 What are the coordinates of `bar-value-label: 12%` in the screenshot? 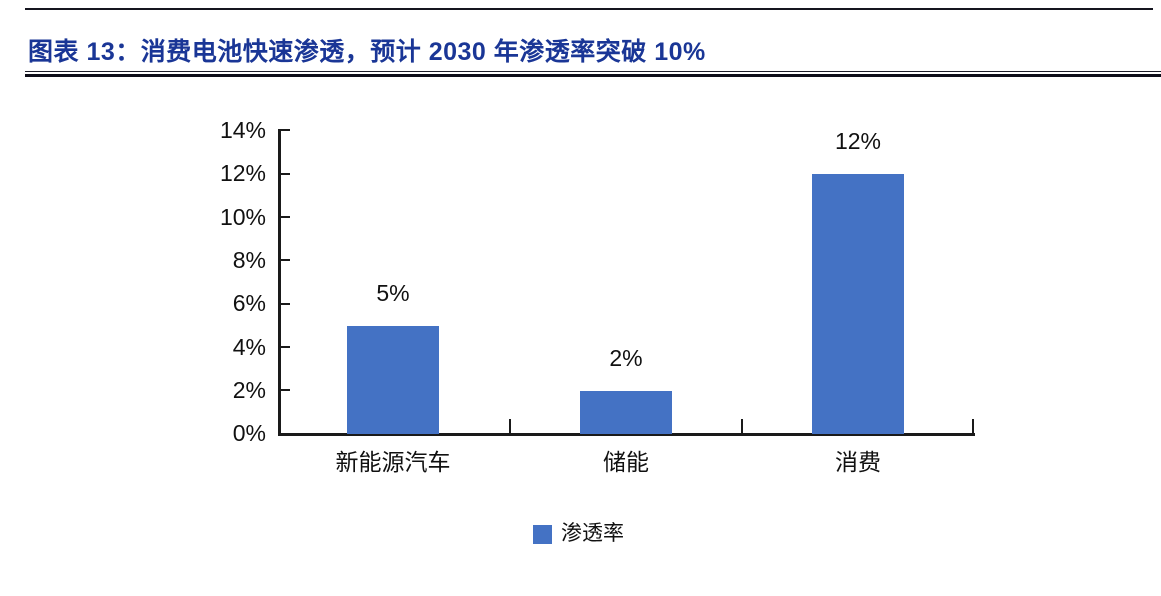 It's located at (858, 140).